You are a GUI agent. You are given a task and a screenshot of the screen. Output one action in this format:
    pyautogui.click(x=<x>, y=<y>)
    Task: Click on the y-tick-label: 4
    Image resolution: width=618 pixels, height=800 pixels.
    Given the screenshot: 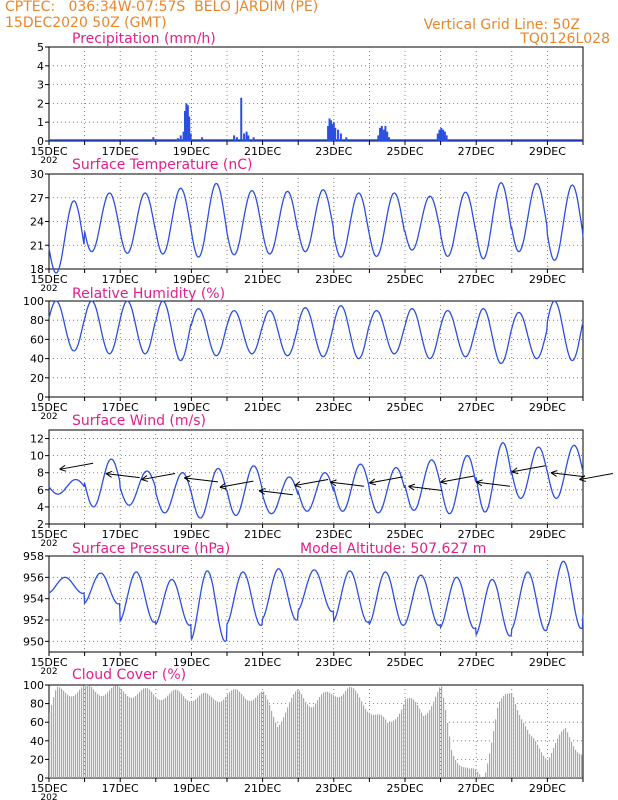 What is the action you would take?
    pyautogui.click(x=40, y=507)
    